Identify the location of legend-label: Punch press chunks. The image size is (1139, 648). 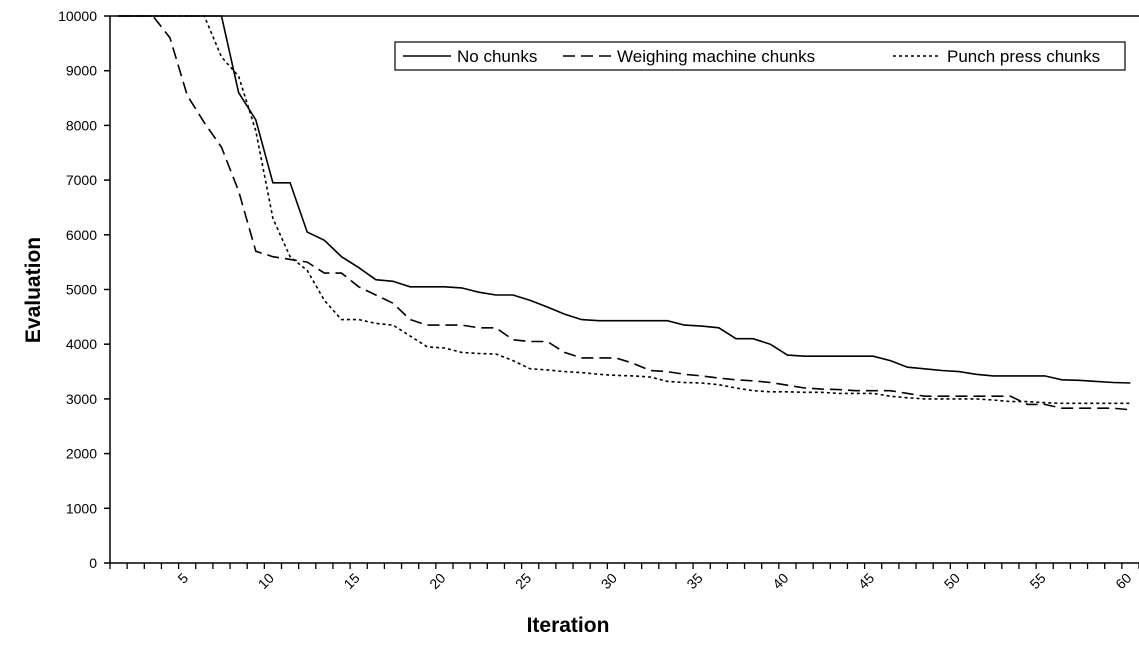
(1023, 56).